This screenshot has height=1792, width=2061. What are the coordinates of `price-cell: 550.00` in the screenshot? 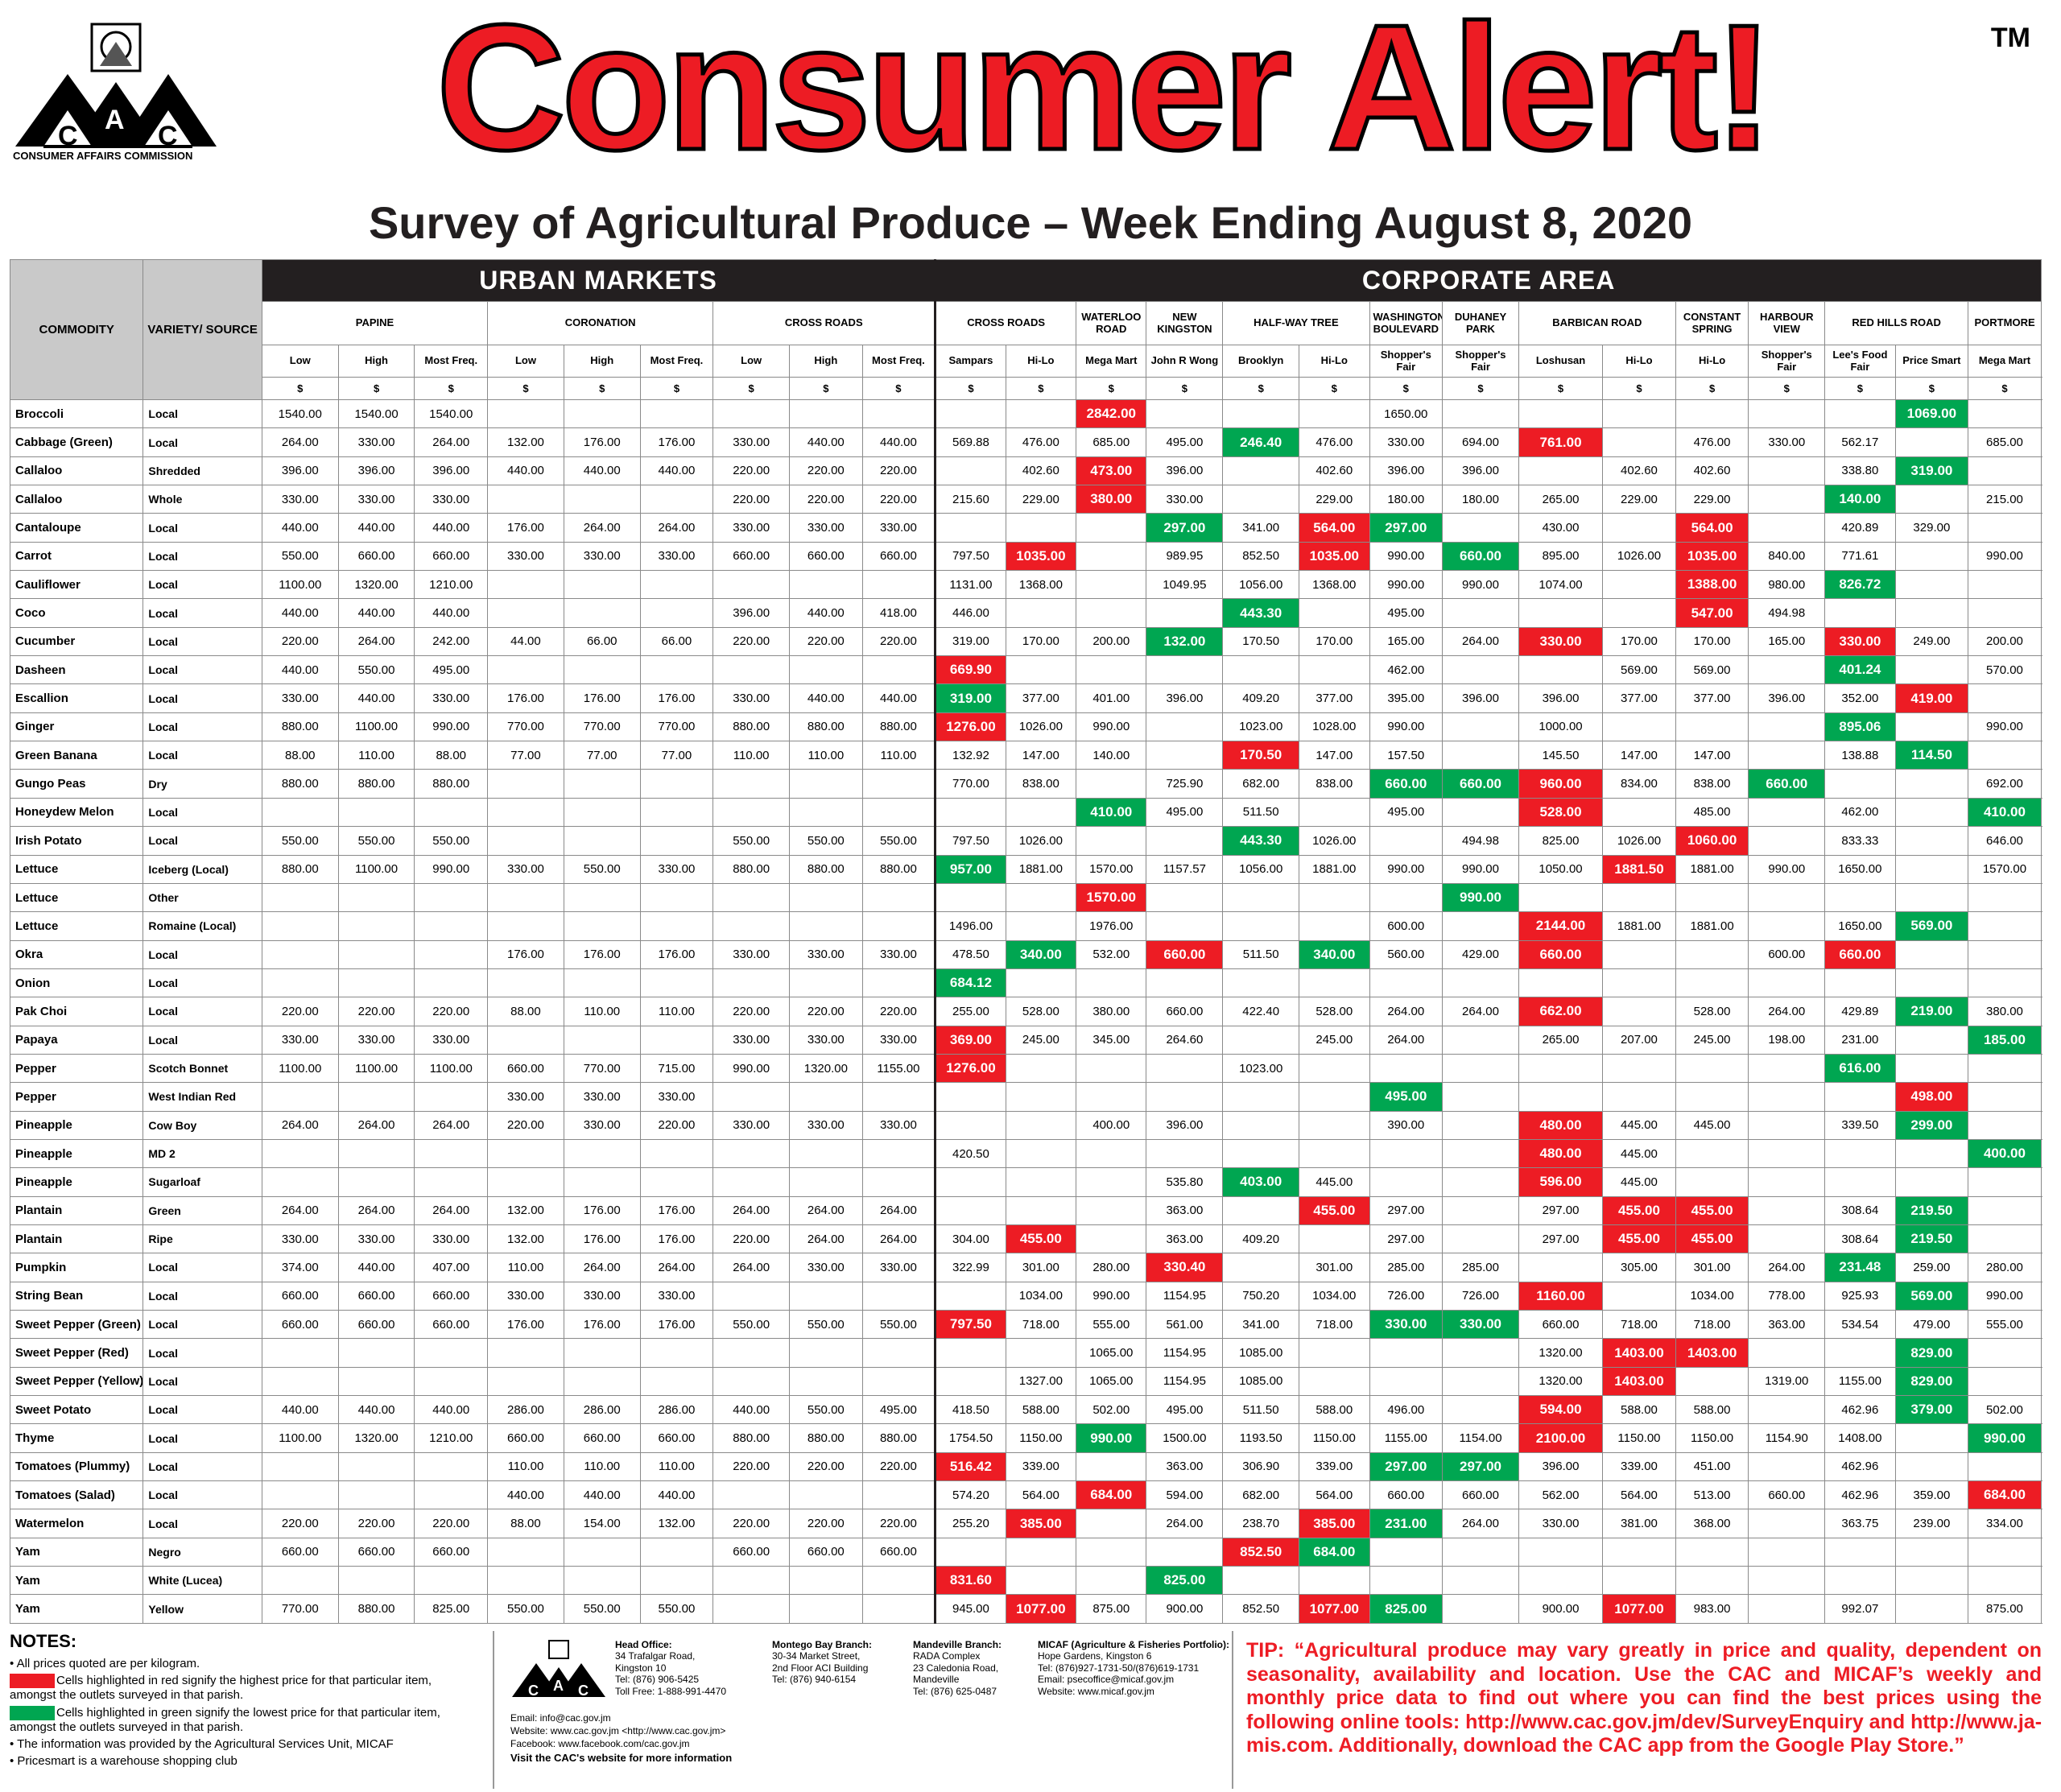 It's located at (376, 841).